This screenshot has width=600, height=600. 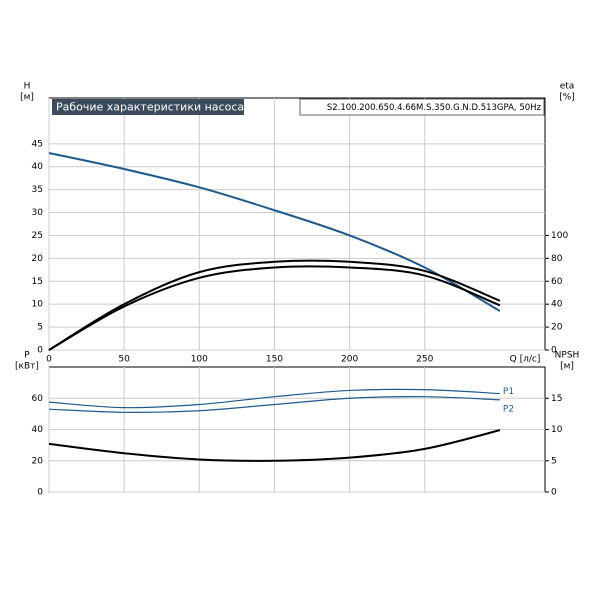 I want to click on y2-tick-label: 20, so click(x=557, y=328).